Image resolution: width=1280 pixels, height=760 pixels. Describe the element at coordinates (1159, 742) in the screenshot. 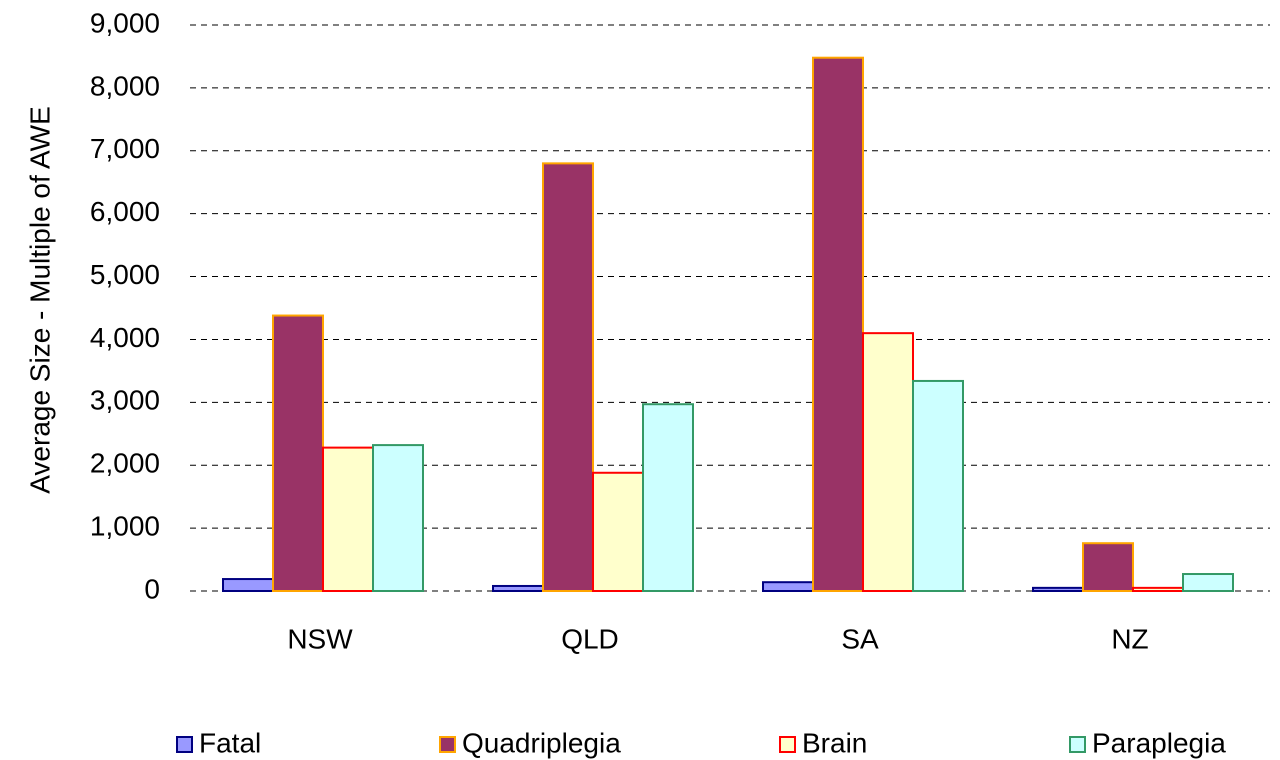

I see `legend-label: Paraplegia` at that location.